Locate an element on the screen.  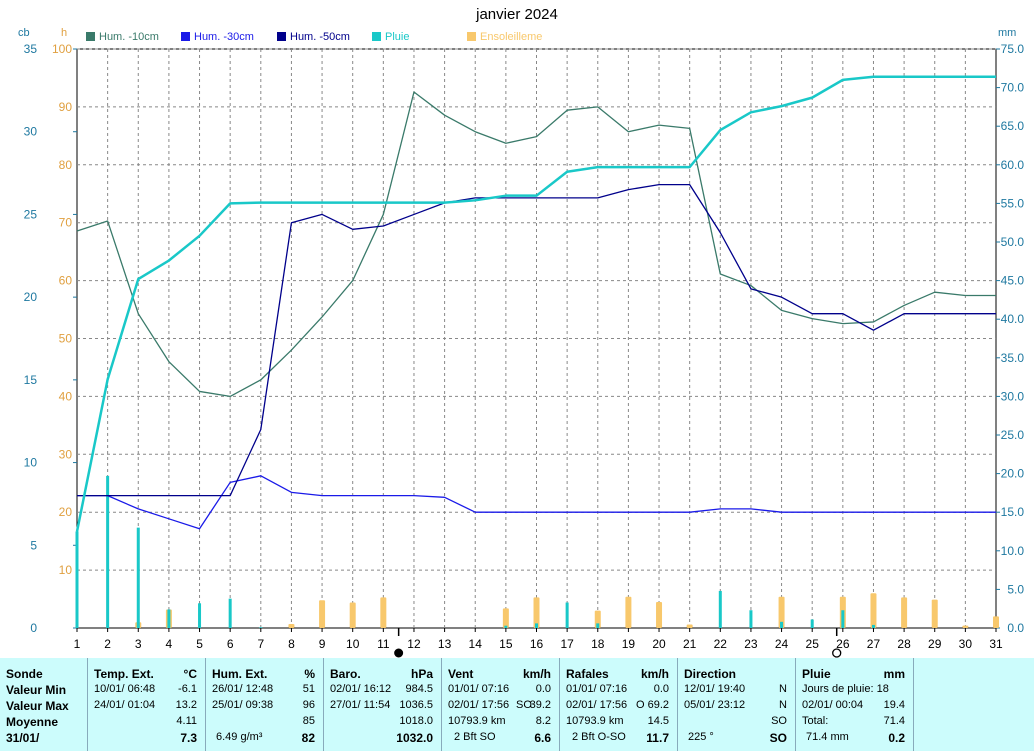
x-tick-label: 28 is located at coordinates (904, 644).